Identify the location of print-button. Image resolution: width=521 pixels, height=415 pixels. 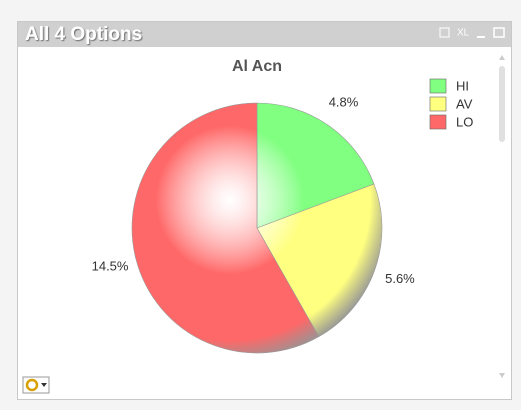
(444, 32).